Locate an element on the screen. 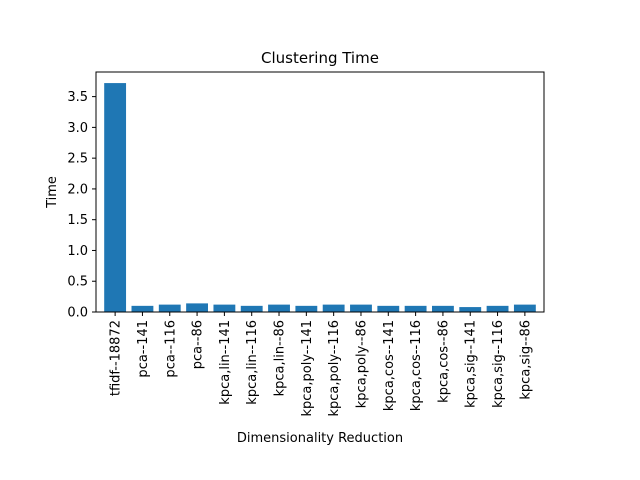 The height and width of the screenshot is (480, 640). x-tick-label: tfidf--18872 is located at coordinates (116, 358).